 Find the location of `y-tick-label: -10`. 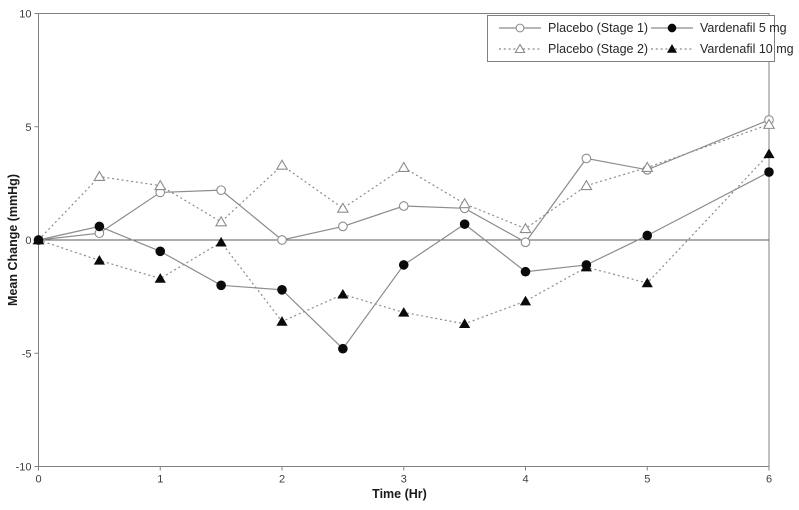

y-tick-label: -10 is located at coordinates (24, 468).